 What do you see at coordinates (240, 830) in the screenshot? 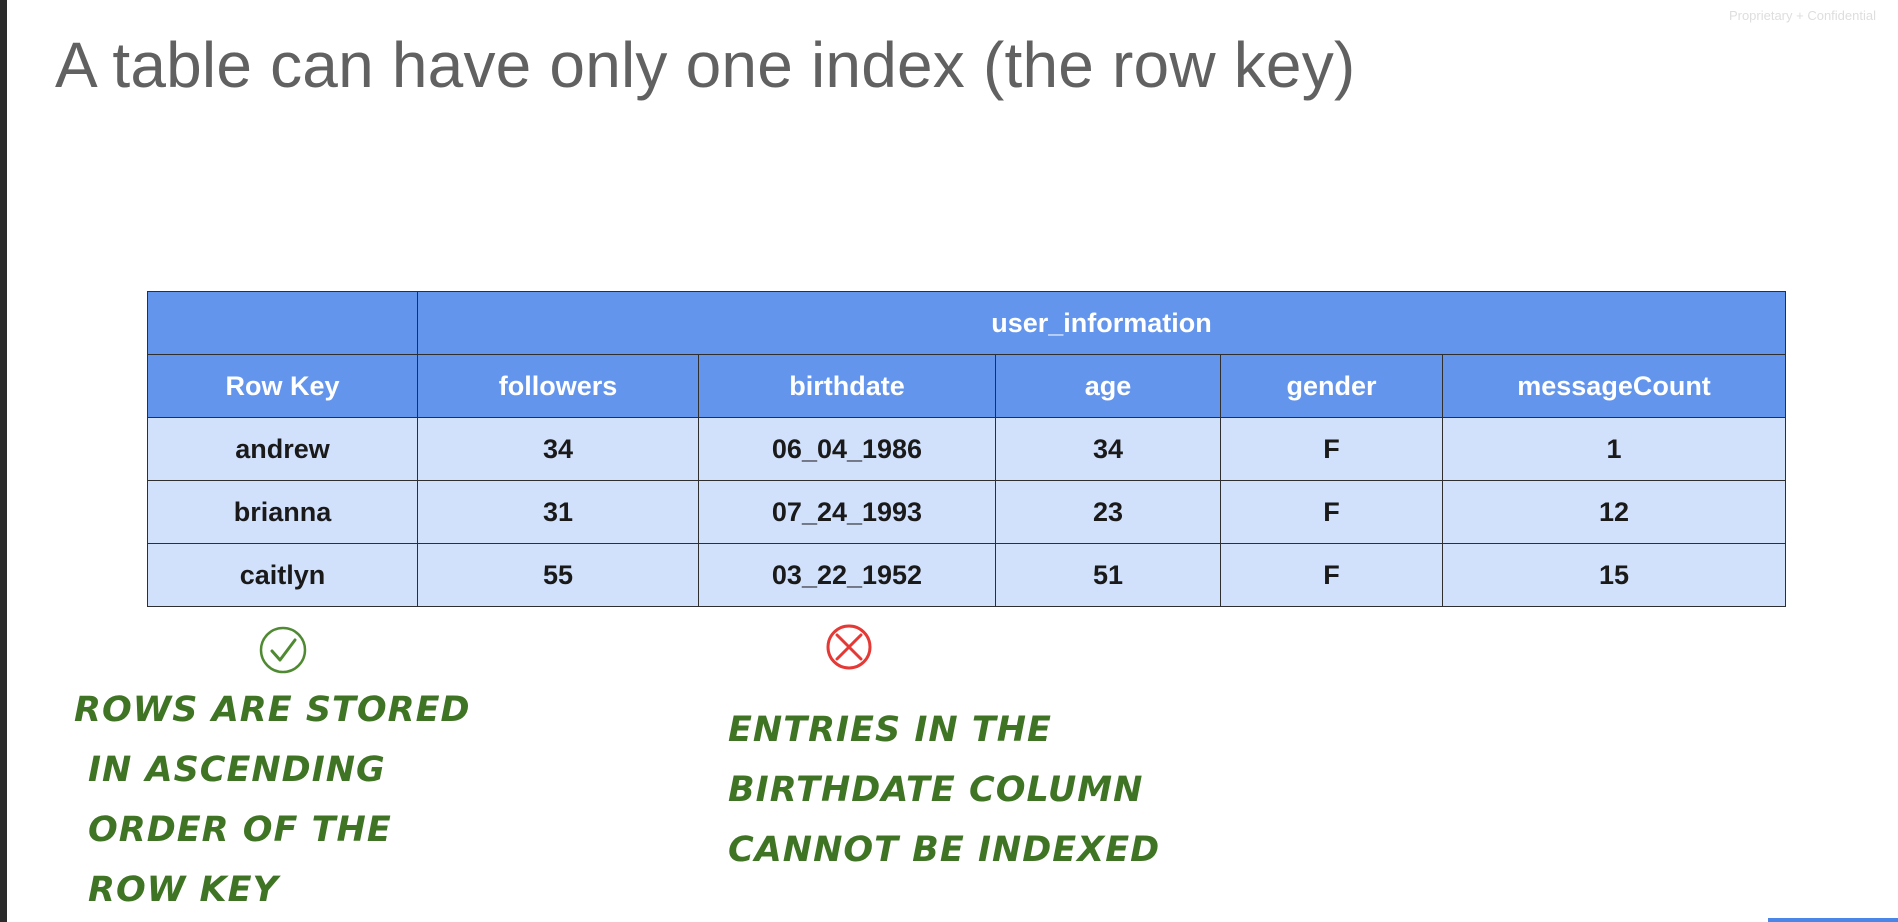
I see `annotation-line: order of the` at bounding box center [240, 830].